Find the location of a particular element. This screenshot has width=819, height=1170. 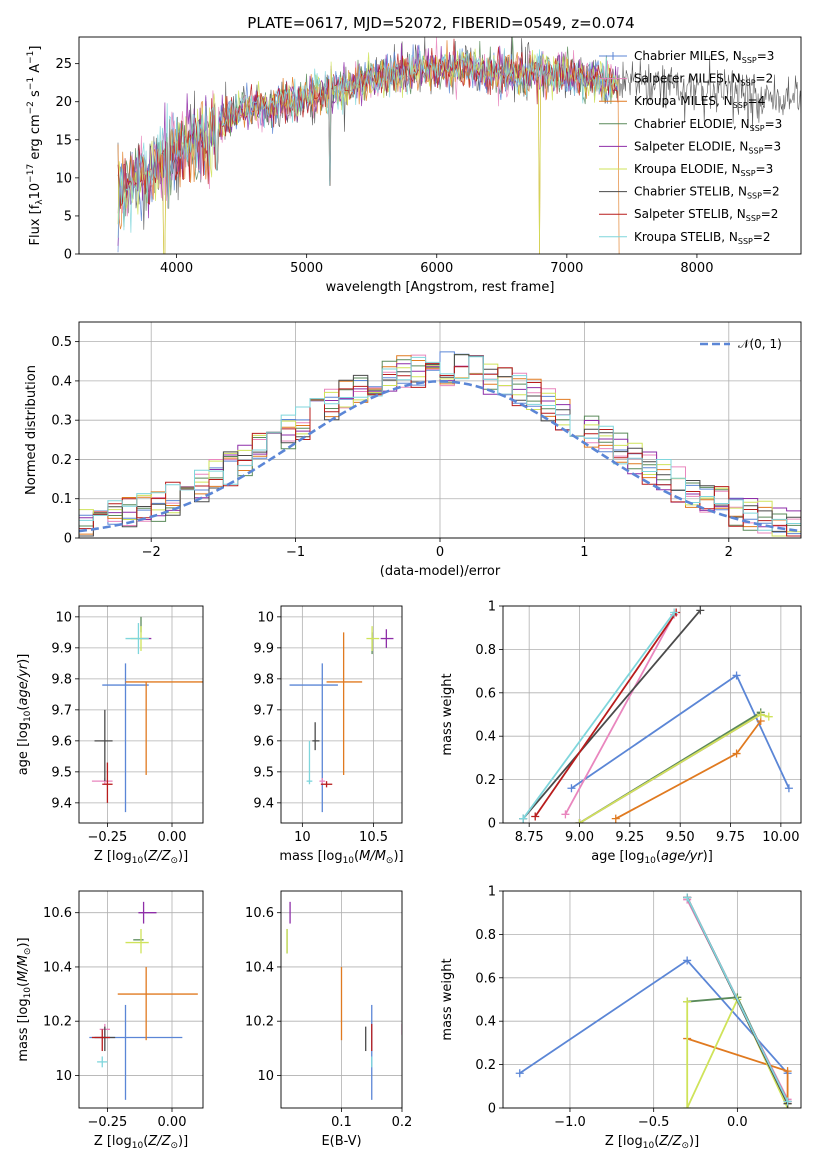

x-tick-label: 2 is located at coordinates (729, 552).